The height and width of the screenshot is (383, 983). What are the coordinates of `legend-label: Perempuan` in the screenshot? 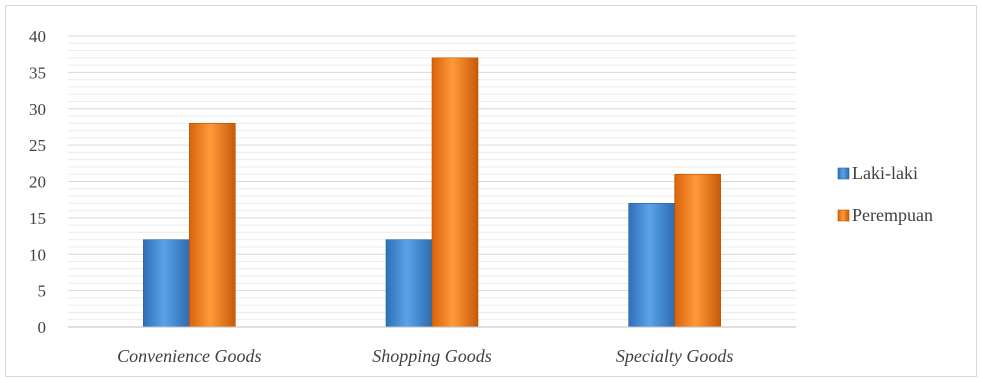 It's located at (892, 215).